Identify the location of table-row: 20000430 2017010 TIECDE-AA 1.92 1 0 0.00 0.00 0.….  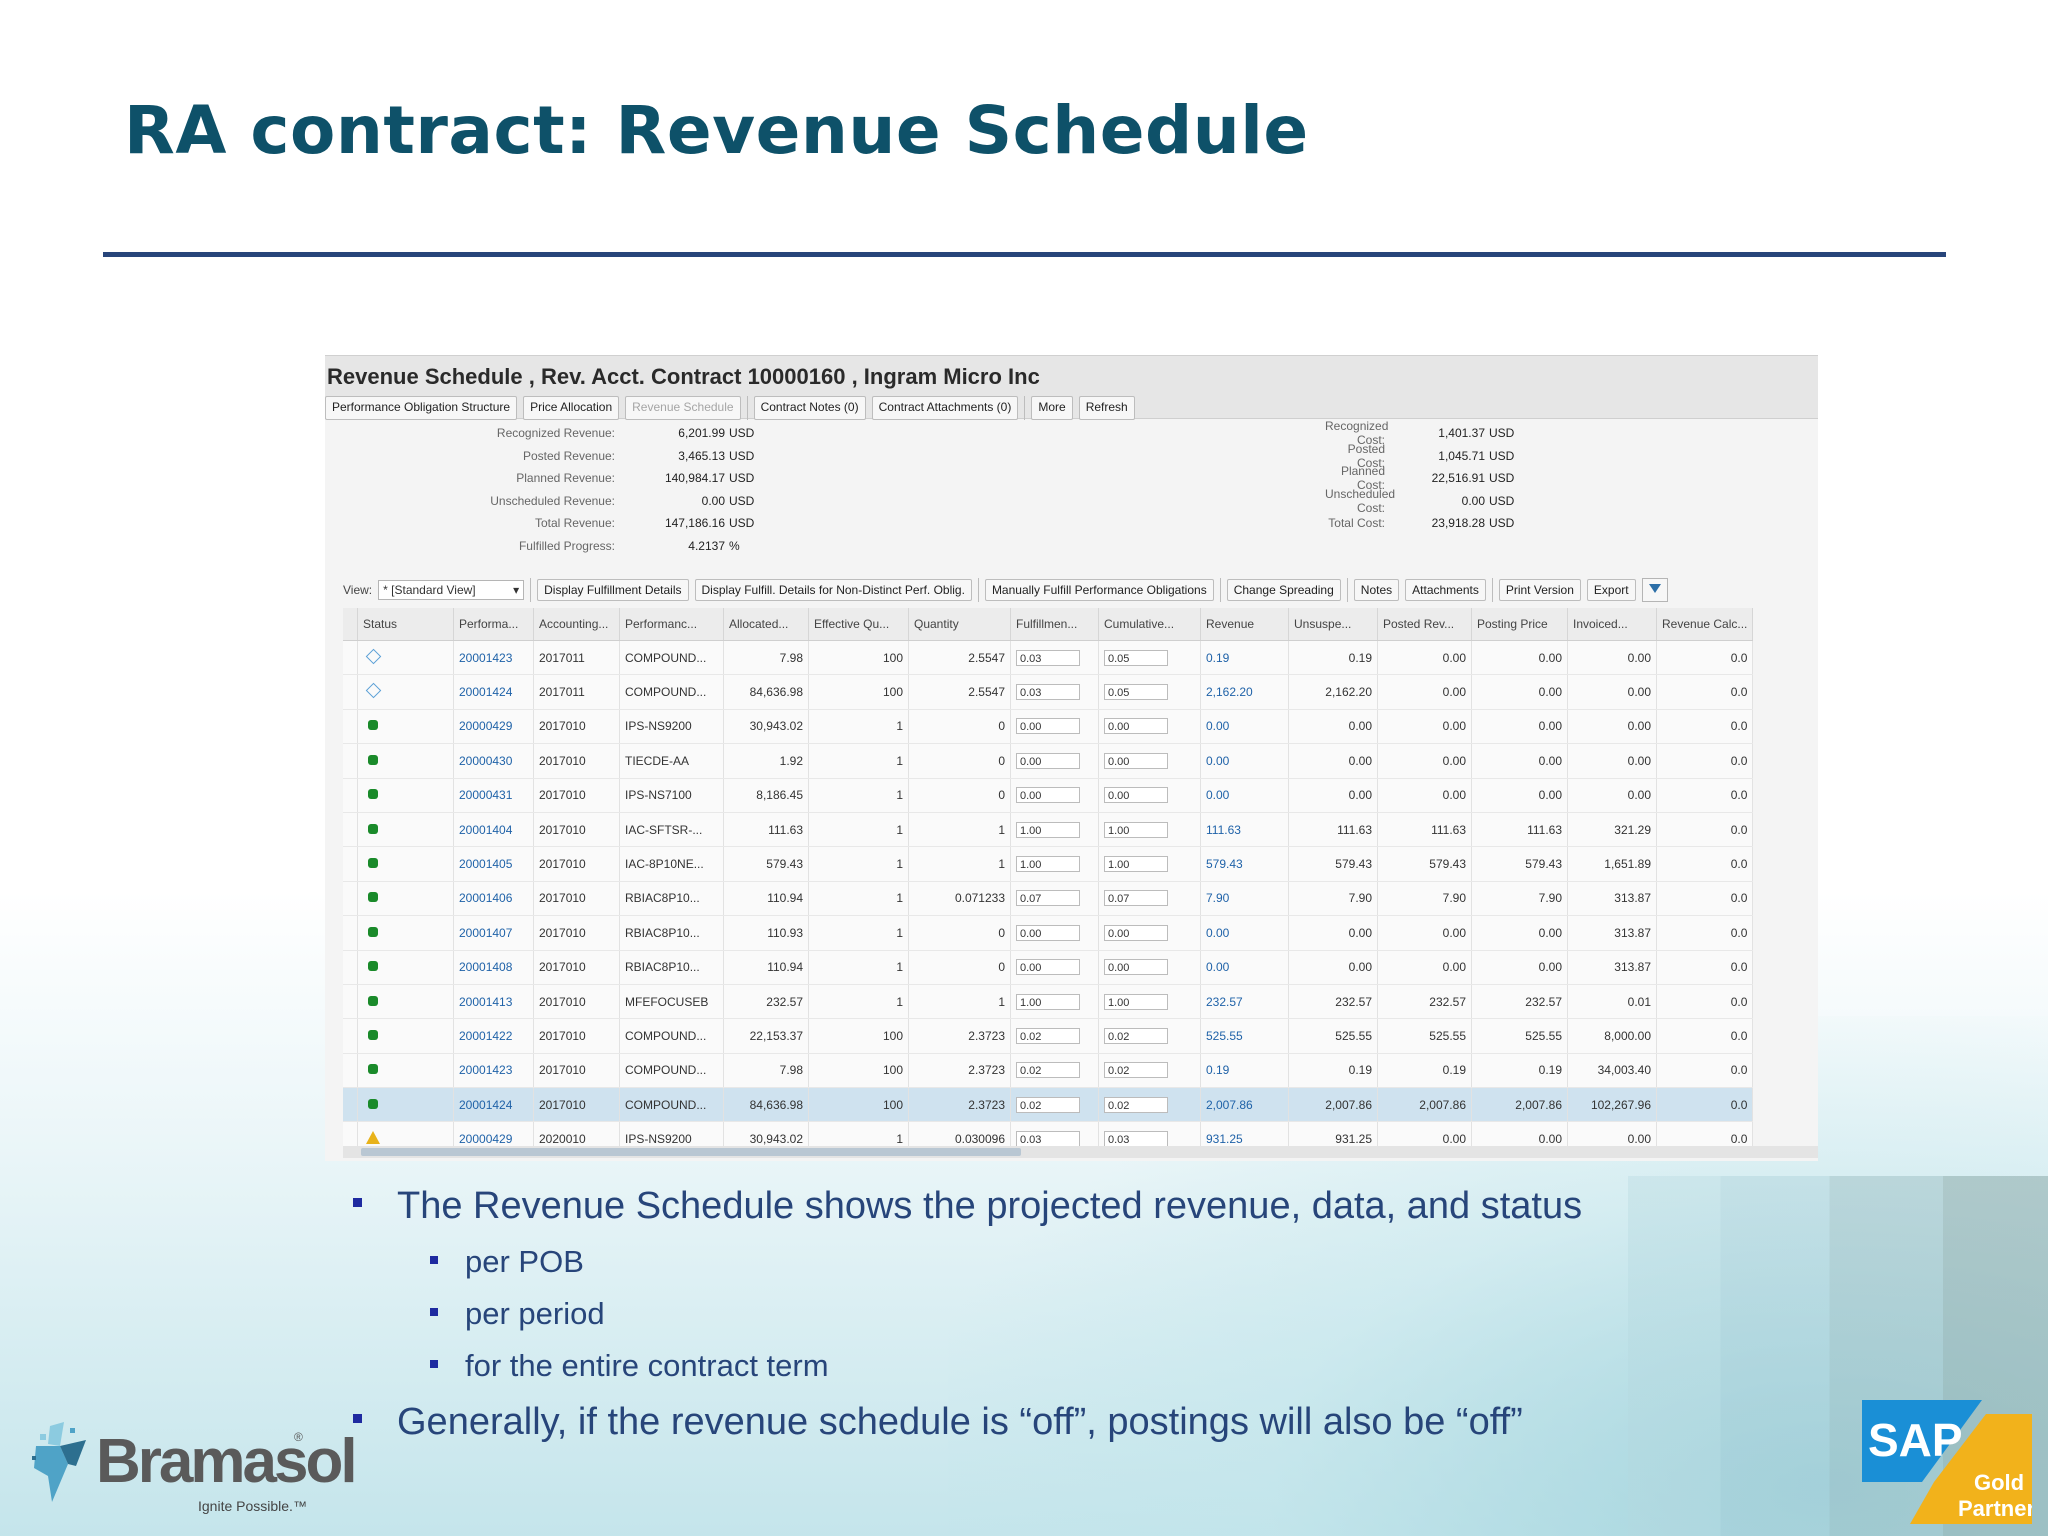
(1048, 761).